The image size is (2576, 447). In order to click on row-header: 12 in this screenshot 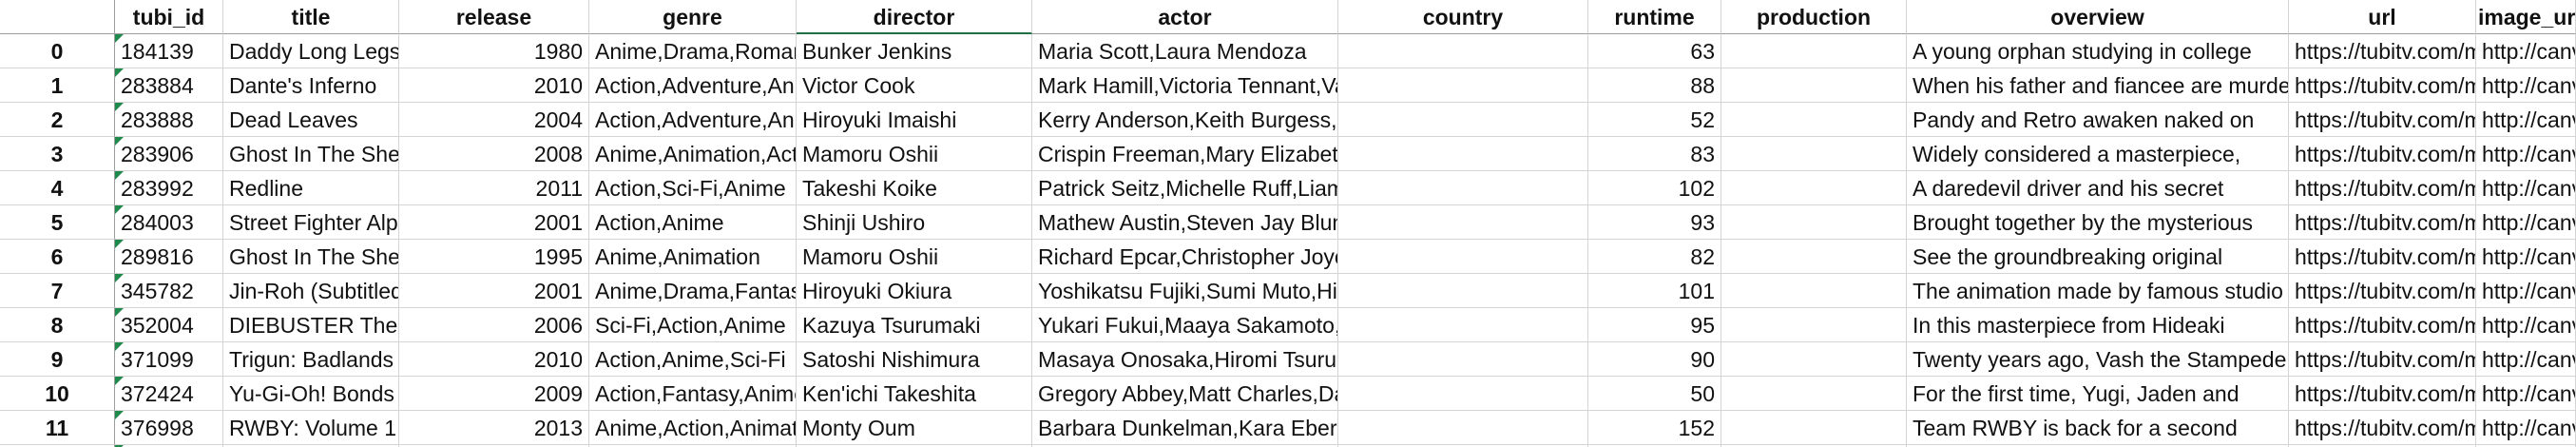, I will do `click(57, 446)`.